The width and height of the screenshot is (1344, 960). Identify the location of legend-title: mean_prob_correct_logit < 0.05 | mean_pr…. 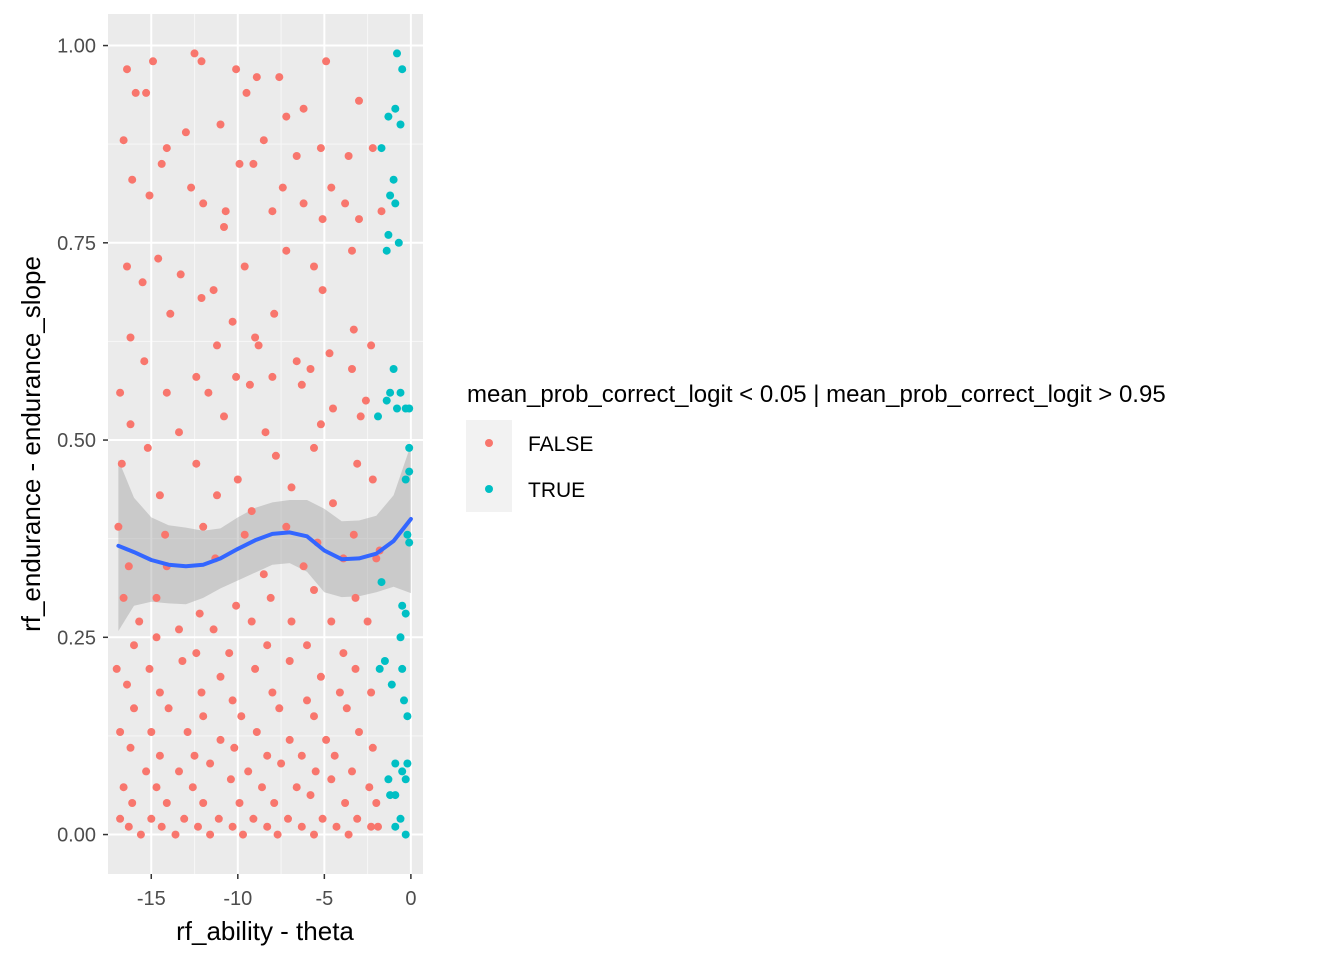
(816, 394).